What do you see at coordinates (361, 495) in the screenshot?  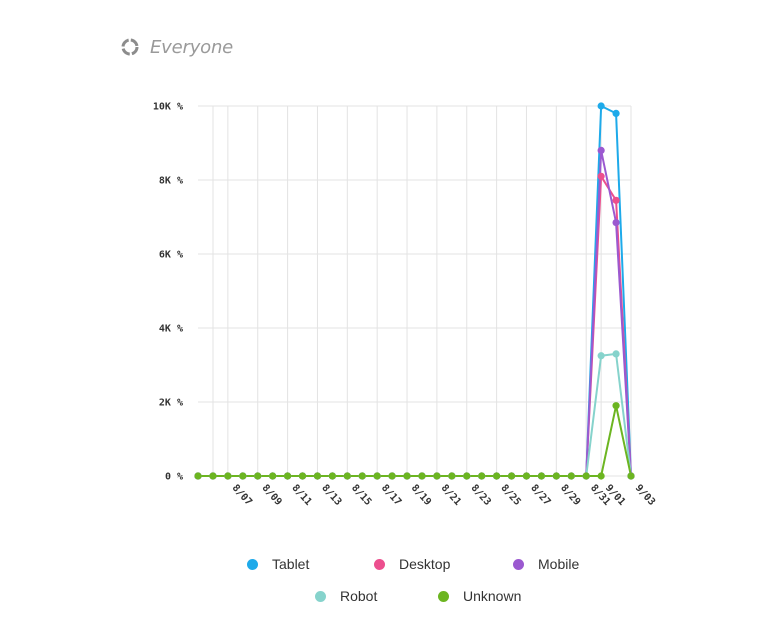 I see `x-tick-label: 8/15` at bounding box center [361, 495].